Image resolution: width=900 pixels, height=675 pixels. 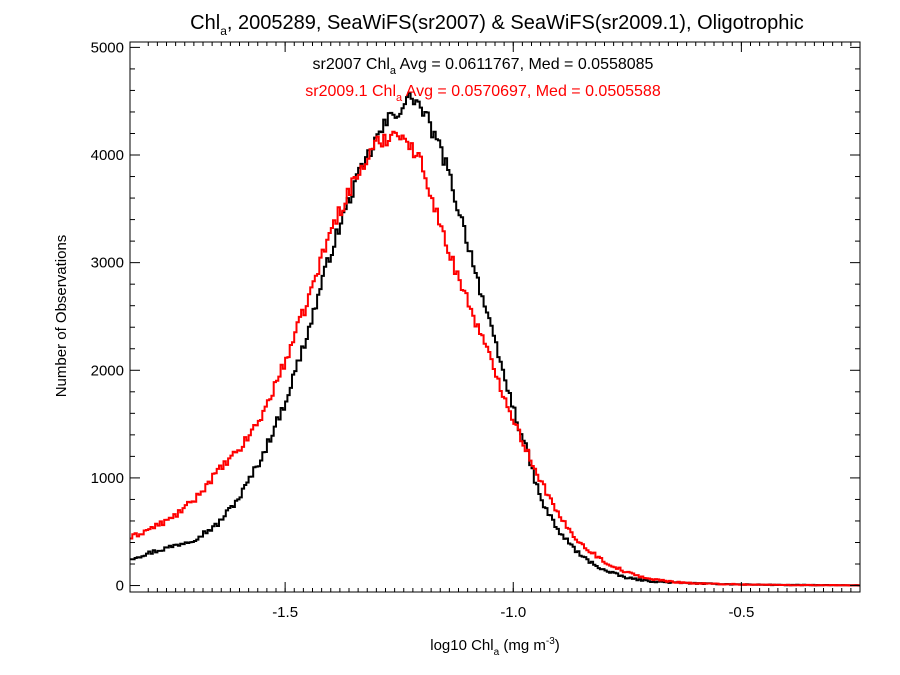 I want to click on y-tick-label: 0, so click(x=120, y=586).